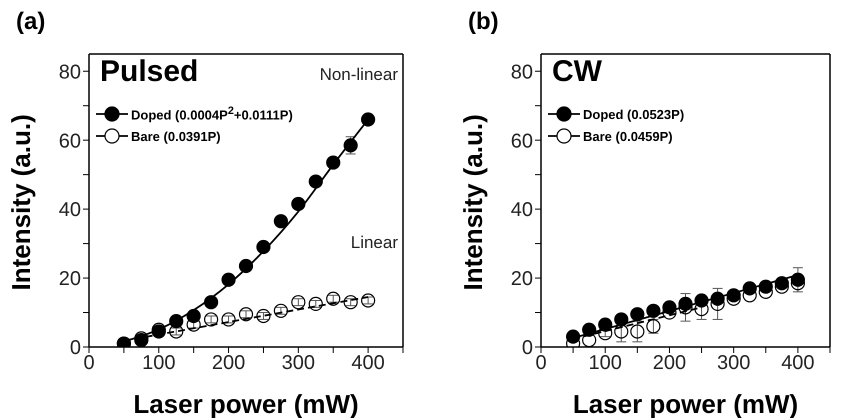 The height and width of the screenshot is (418, 850). What do you see at coordinates (483, 22) in the screenshot?
I see `chart-title: (b)` at bounding box center [483, 22].